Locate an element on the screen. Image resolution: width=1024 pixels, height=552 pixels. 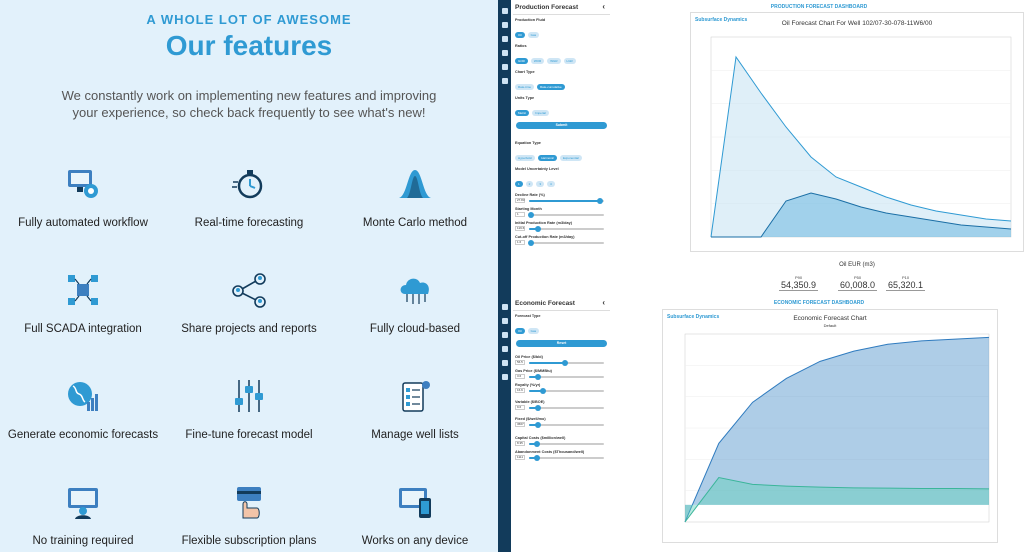
ratio-option: GOR is located at coordinates (521, 61).